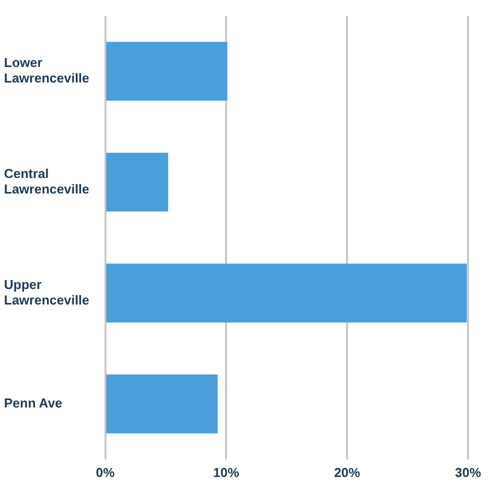  Describe the element at coordinates (347, 472) in the screenshot. I see `x-tick-label: 20%` at that location.